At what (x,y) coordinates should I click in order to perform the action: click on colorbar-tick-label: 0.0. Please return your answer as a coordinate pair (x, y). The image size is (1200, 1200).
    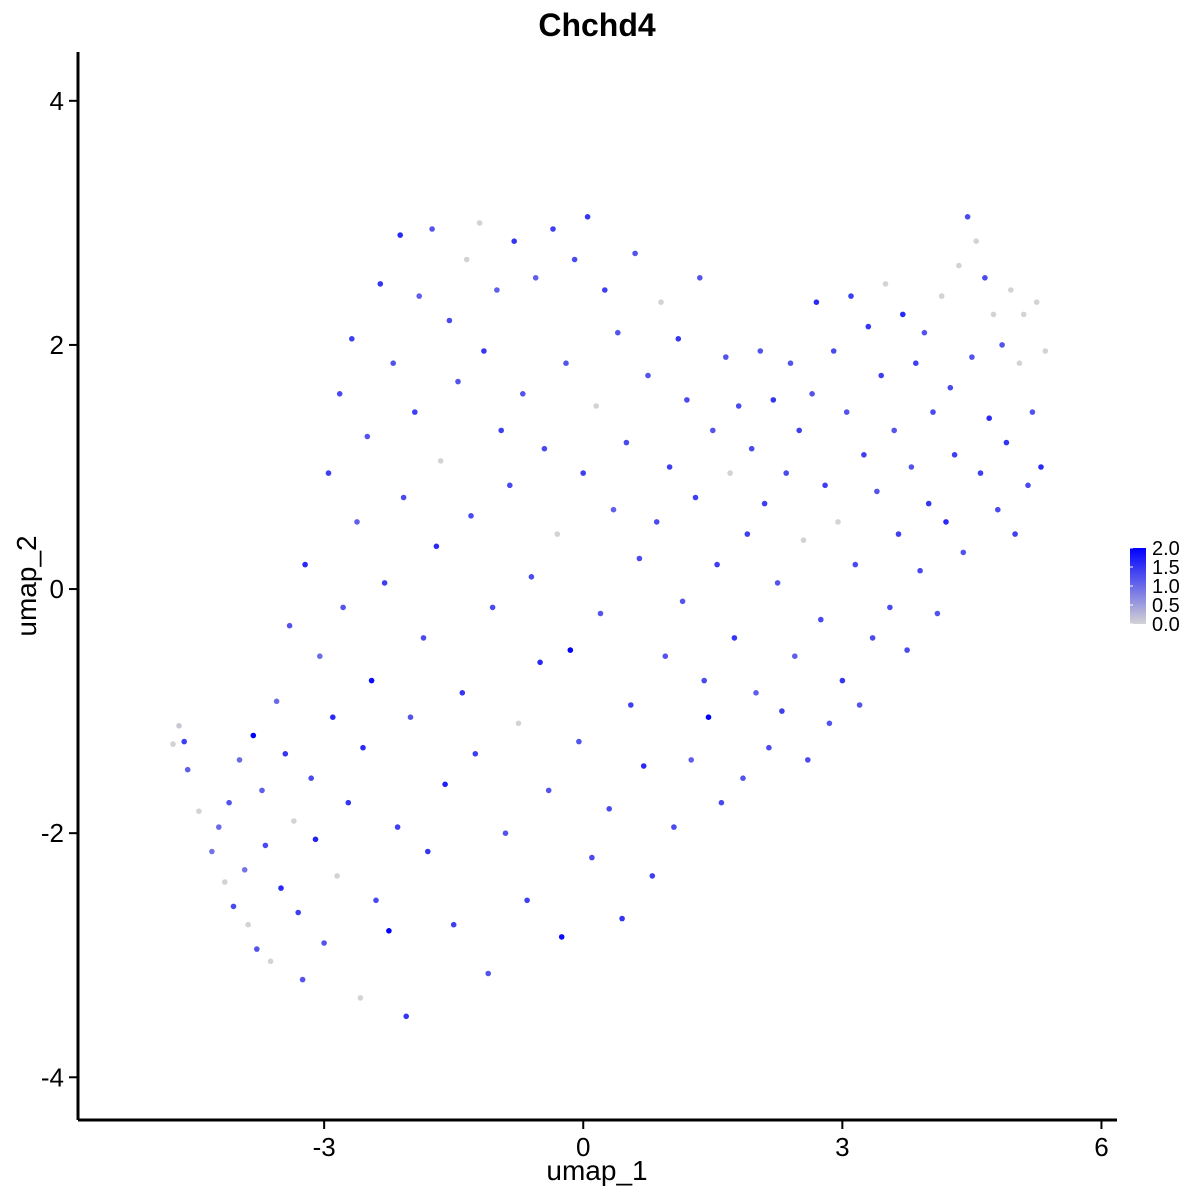
    Looking at the image, I should click on (1166, 625).